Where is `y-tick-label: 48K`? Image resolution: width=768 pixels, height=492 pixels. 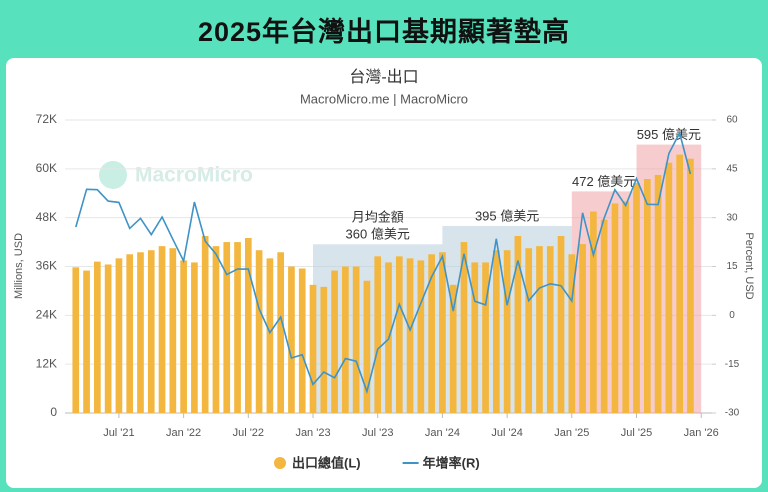 y-tick-label: 48K is located at coordinates (46, 217).